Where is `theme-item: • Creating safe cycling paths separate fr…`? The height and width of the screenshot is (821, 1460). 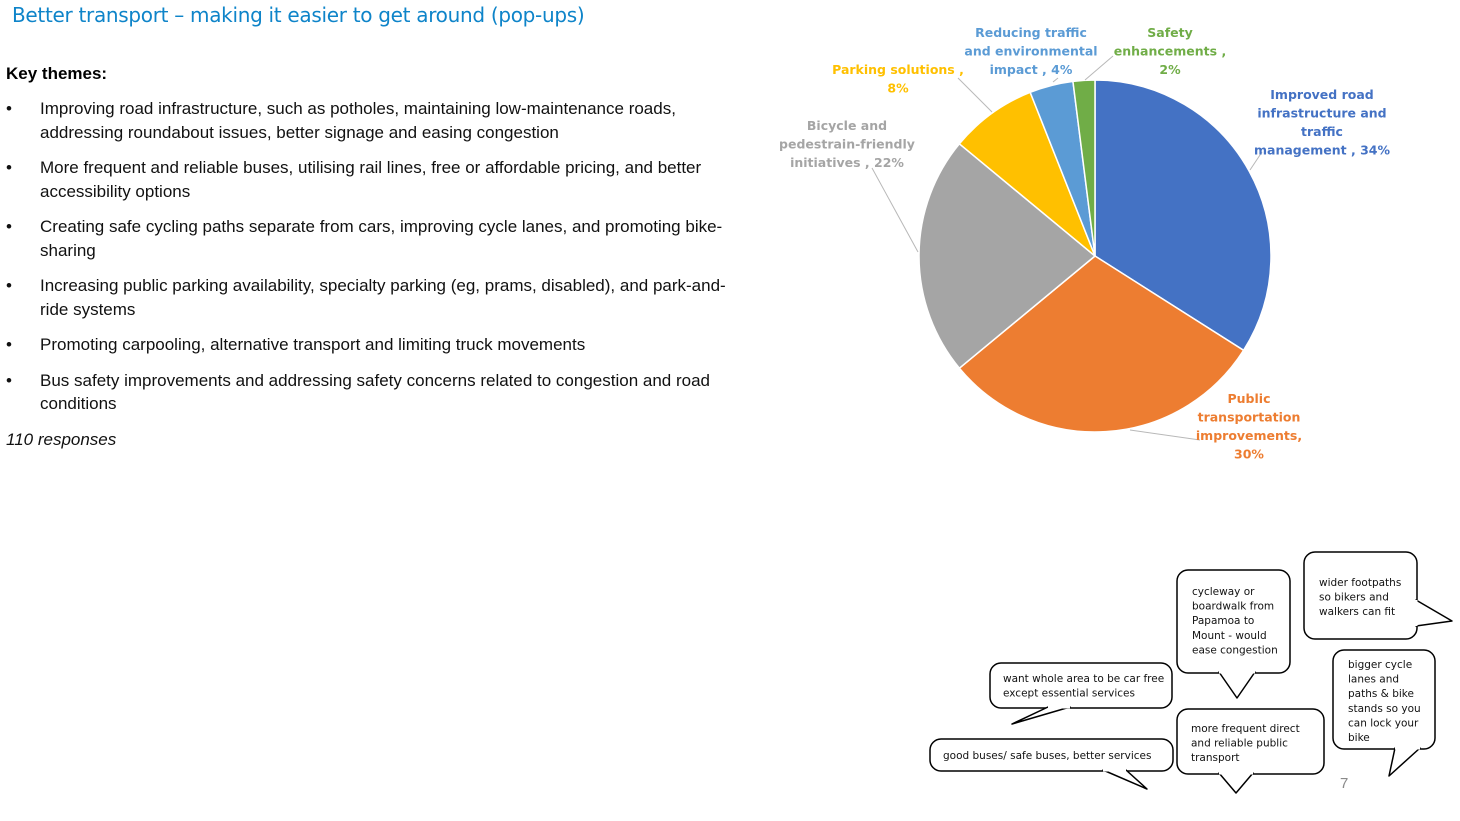 theme-item: • Creating safe cycling paths separate fr… is located at coordinates (371, 238).